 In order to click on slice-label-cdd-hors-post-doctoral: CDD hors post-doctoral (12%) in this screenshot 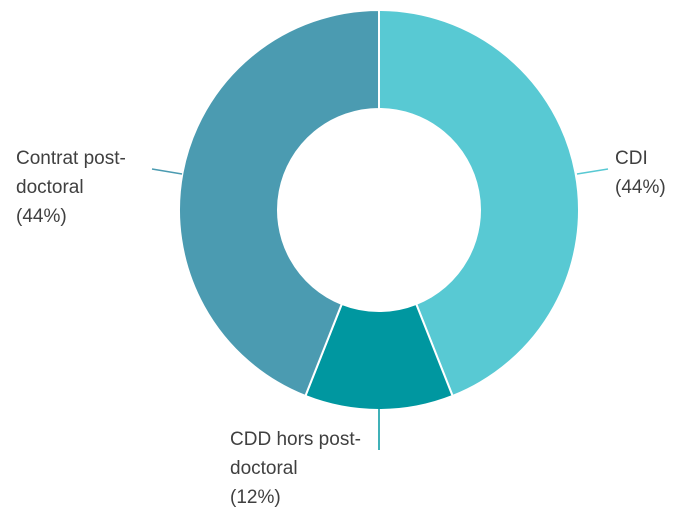, I will do `click(295, 468)`.